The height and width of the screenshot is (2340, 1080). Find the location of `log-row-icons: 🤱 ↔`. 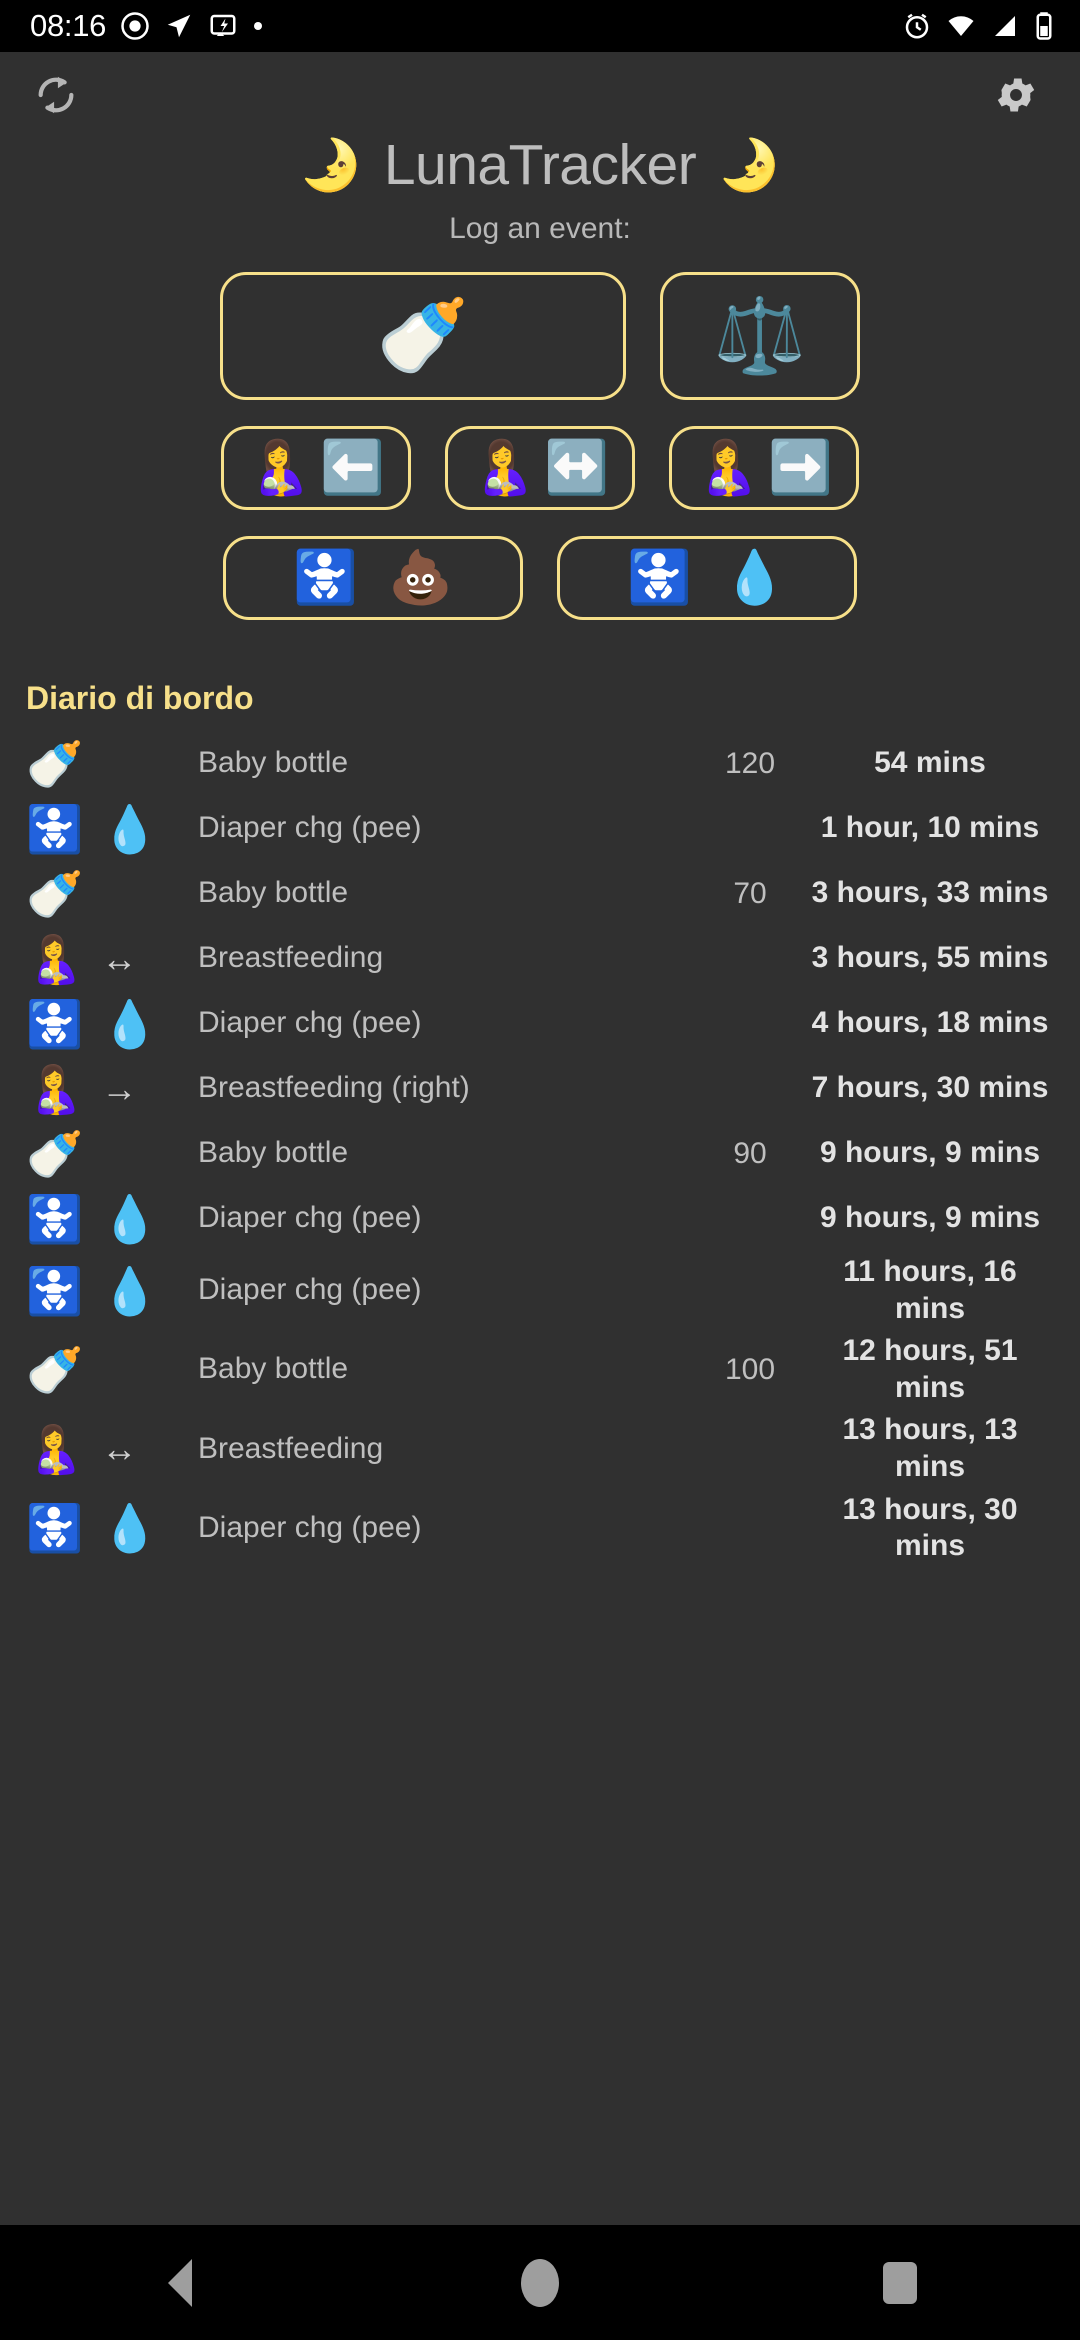

log-row-icons: 🤱 ↔ is located at coordinates (112, 1449).